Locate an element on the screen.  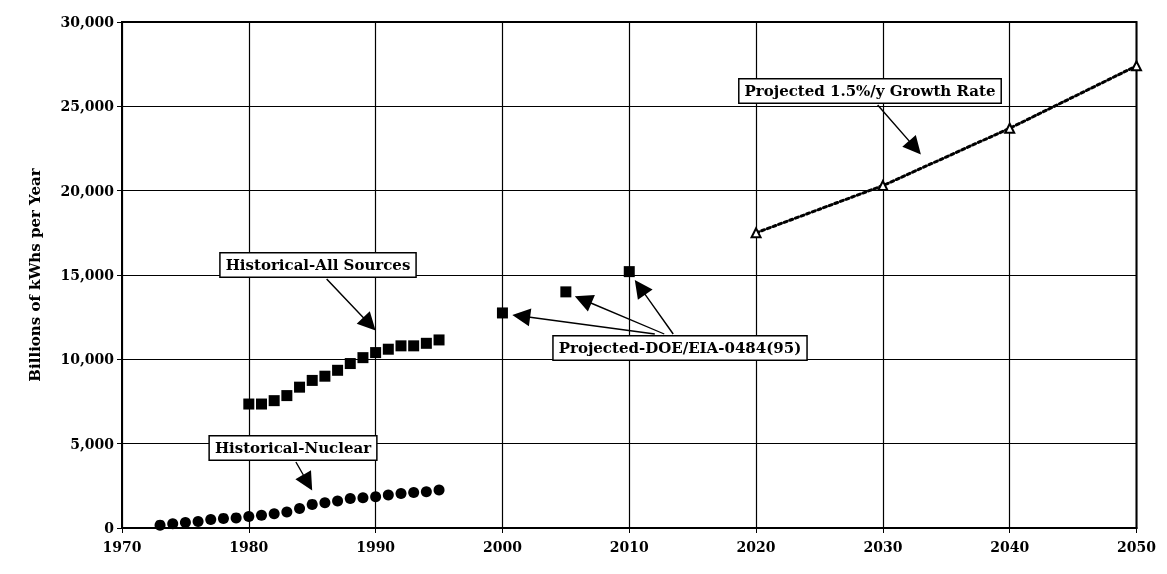
text: Historical-Nuclear is located at coordinates (293, 448).